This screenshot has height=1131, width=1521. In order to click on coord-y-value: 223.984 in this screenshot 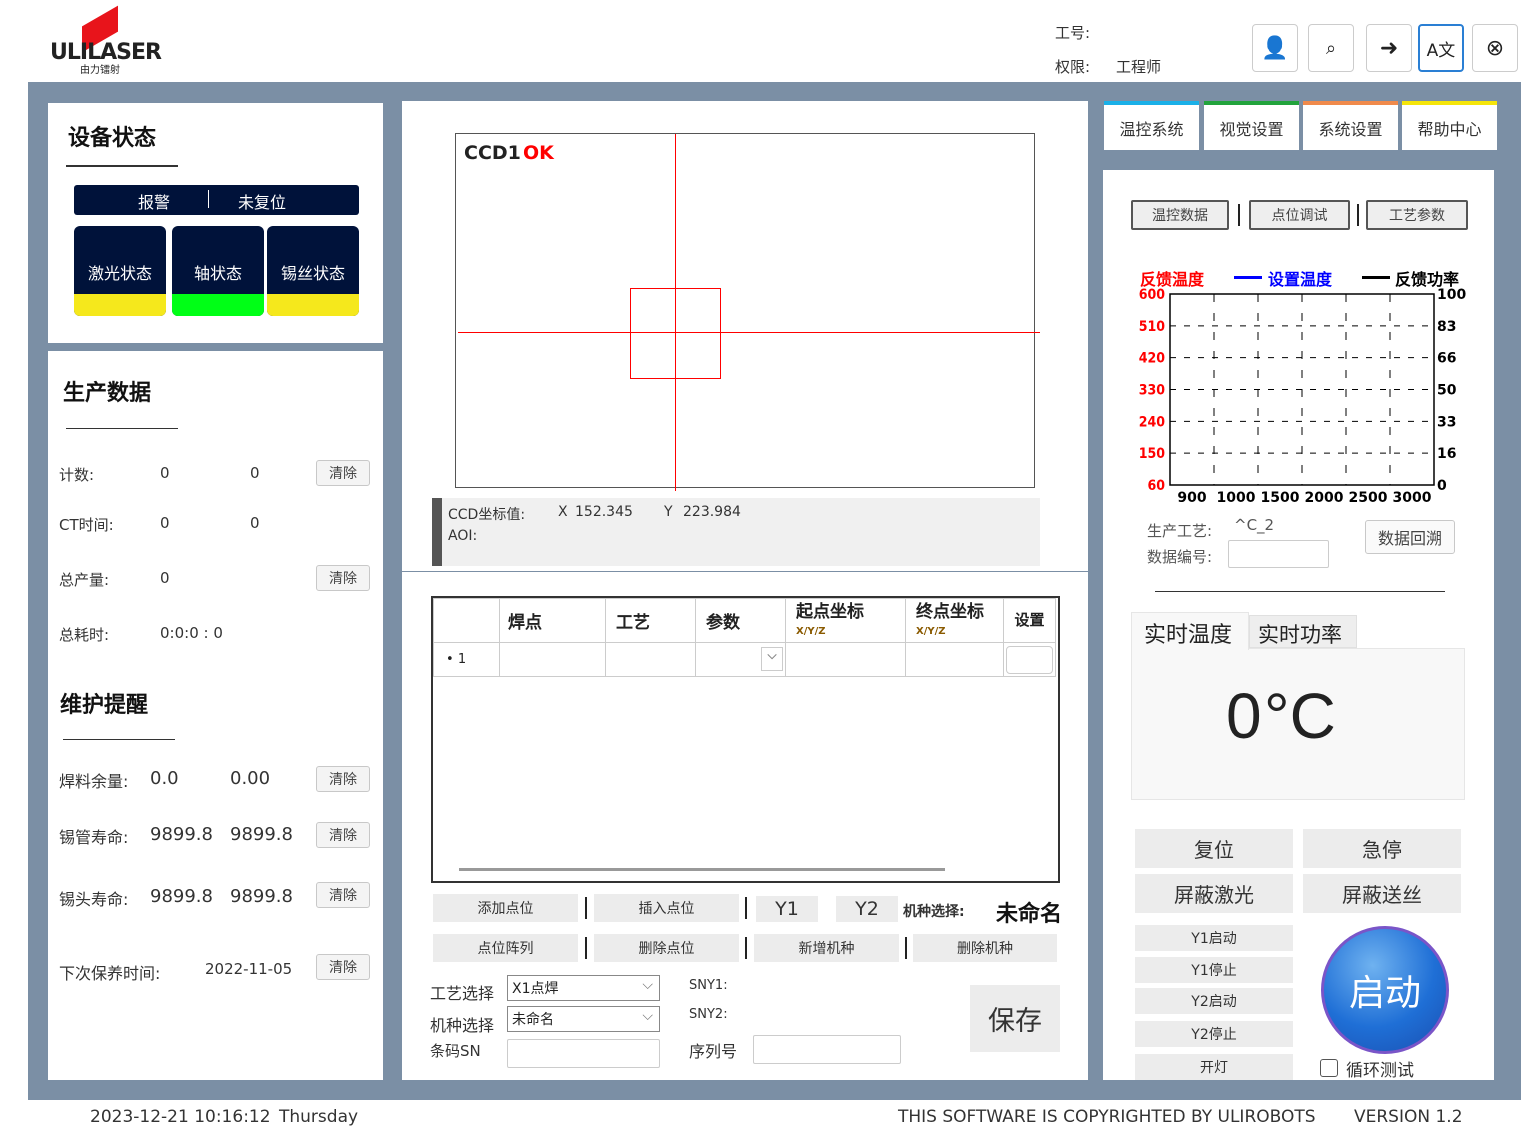, I will do `click(712, 512)`.